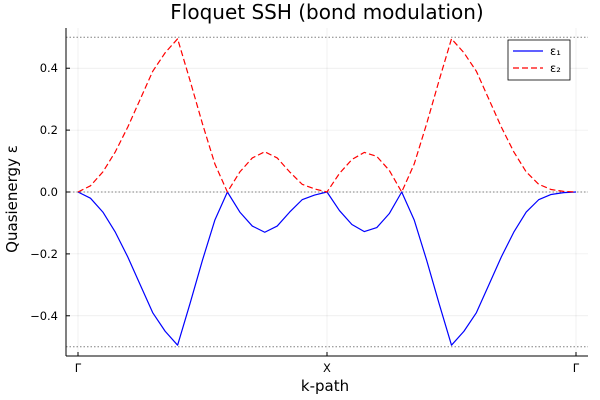 The height and width of the screenshot is (400, 600). What do you see at coordinates (326, 12) in the screenshot?
I see `chart-title: Floquet SSH (bond modulation)` at bounding box center [326, 12].